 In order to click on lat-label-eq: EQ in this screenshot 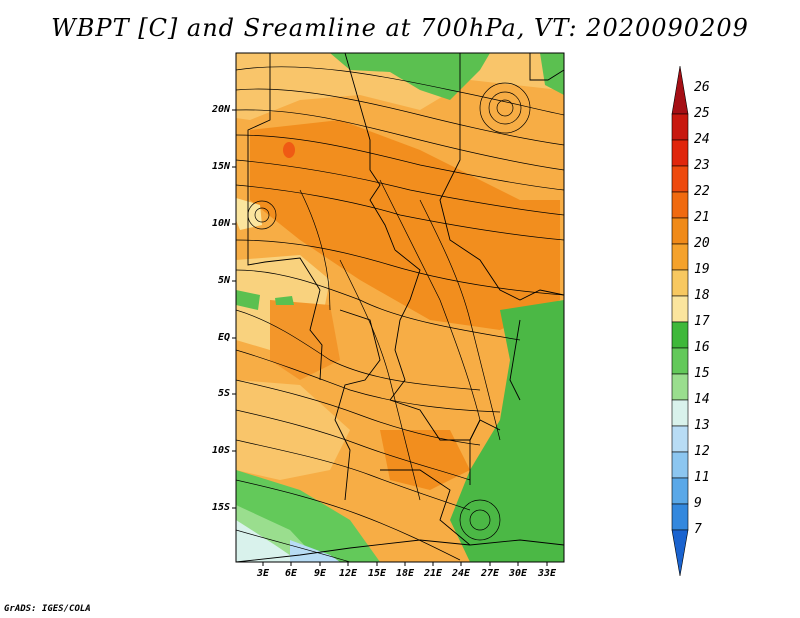, I will do `click(223, 337)`.